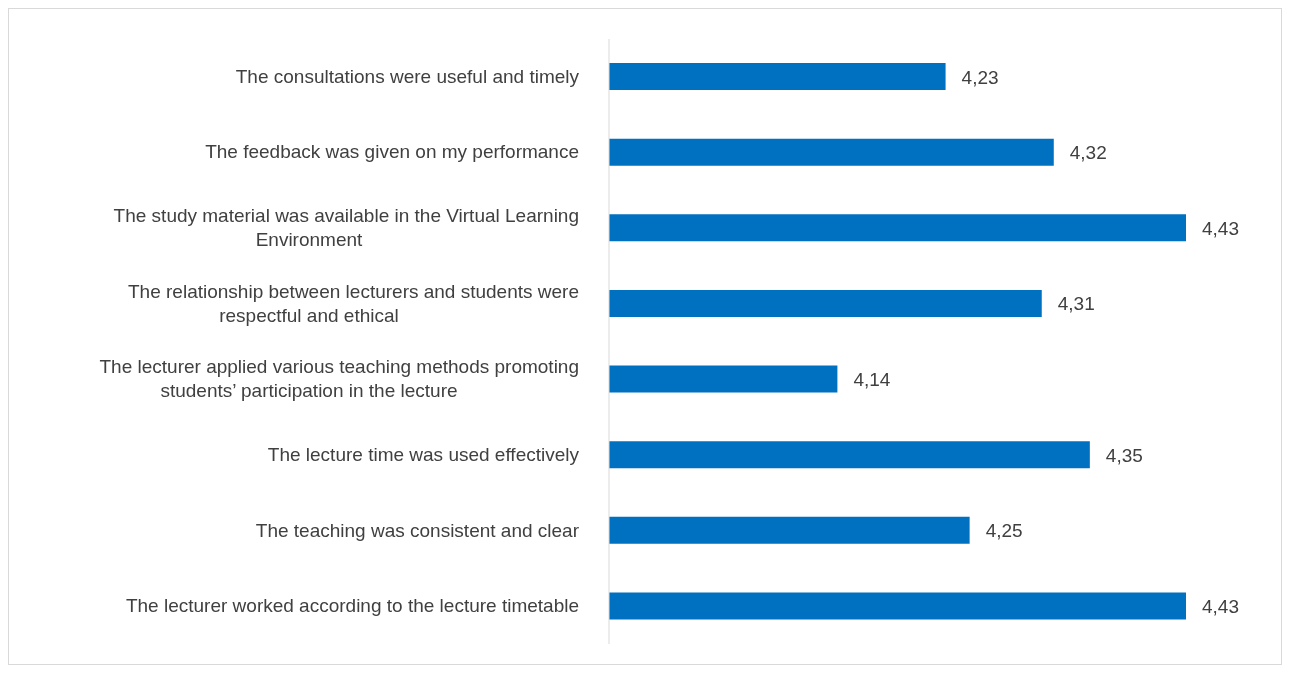  What do you see at coordinates (872, 379) in the screenshot?
I see `data-label: 4,14` at bounding box center [872, 379].